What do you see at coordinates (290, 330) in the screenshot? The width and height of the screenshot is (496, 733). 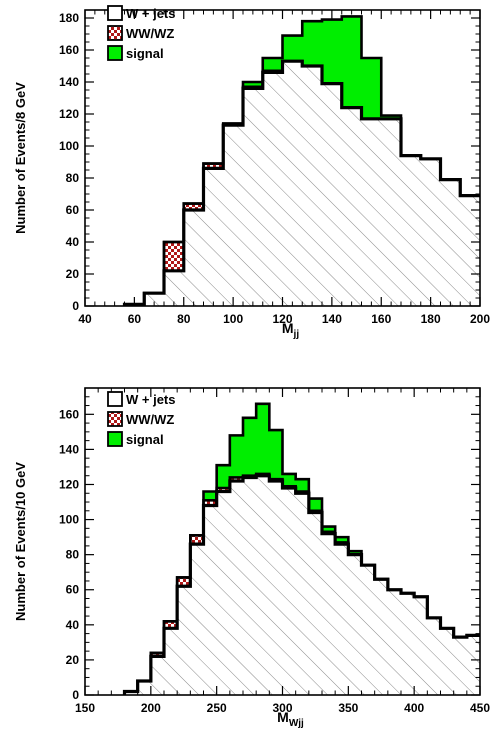 I see `x-axis-title: Mjj` at bounding box center [290, 330].